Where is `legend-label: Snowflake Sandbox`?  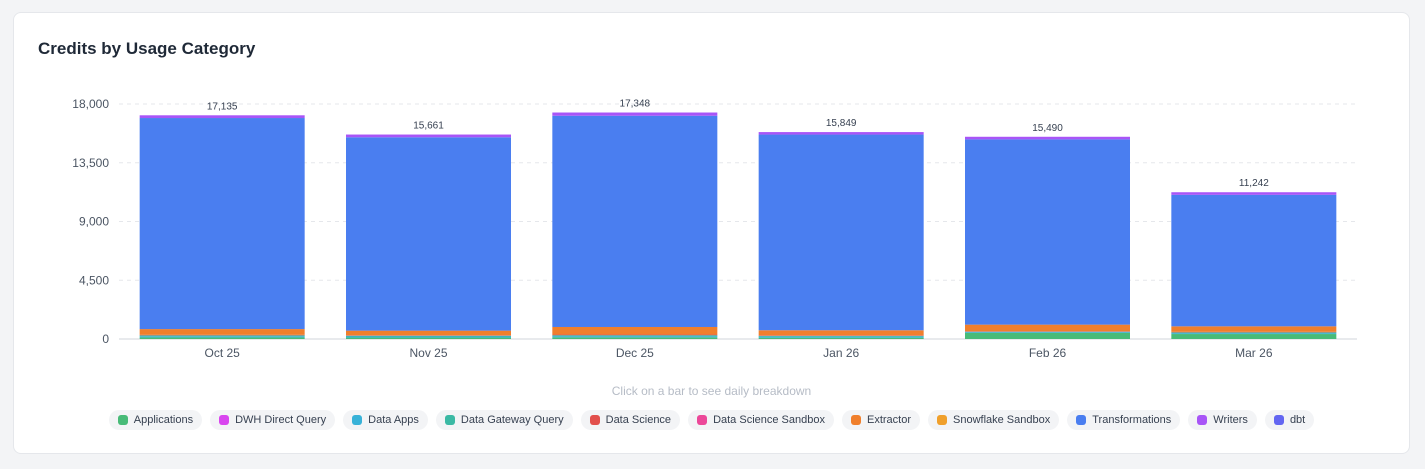
legend-label: Snowflake Sandbox is located at coordinates (1002, 420).